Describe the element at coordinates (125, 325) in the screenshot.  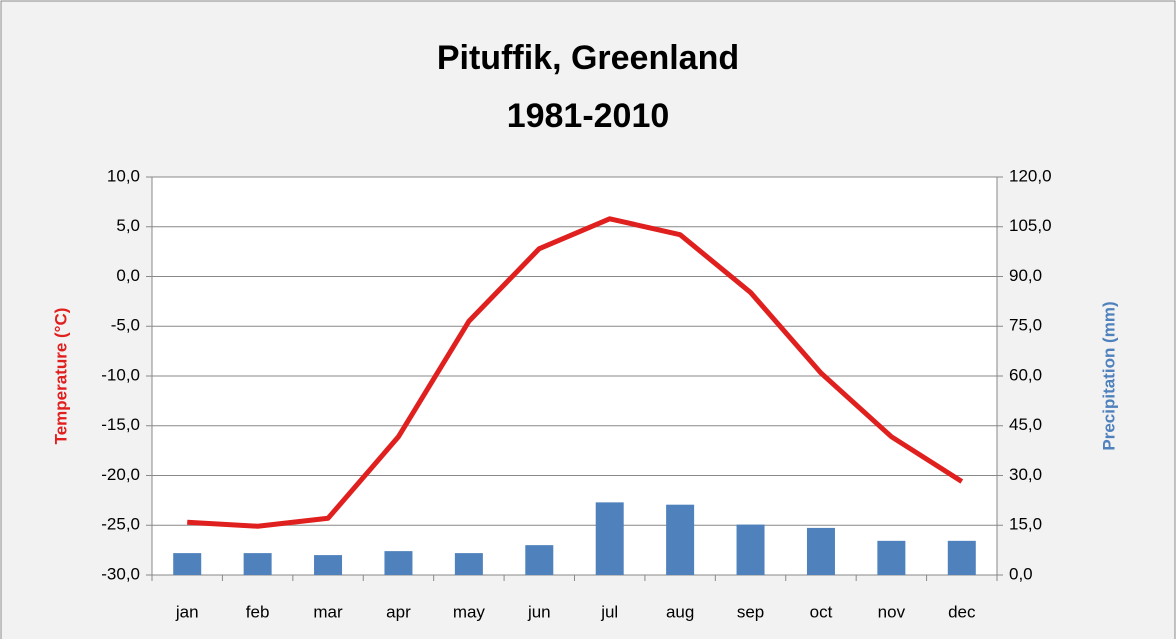
I see `y-tick-label: -5,0` at that location.